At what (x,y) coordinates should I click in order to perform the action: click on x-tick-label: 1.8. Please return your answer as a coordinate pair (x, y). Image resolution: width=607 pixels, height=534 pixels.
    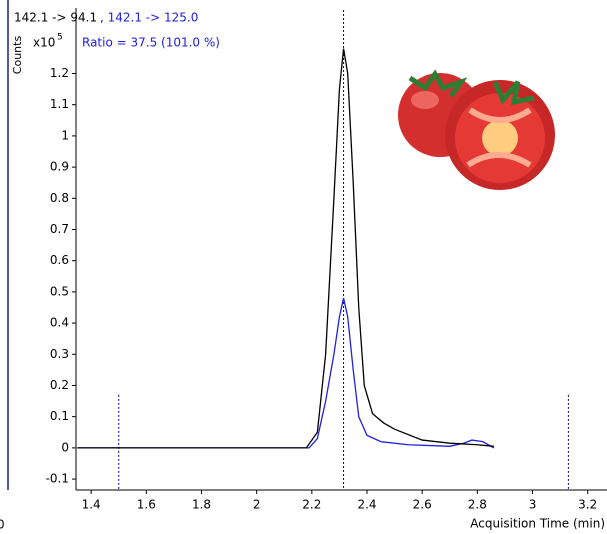
    Looking at the image, I should click on (201, 505).